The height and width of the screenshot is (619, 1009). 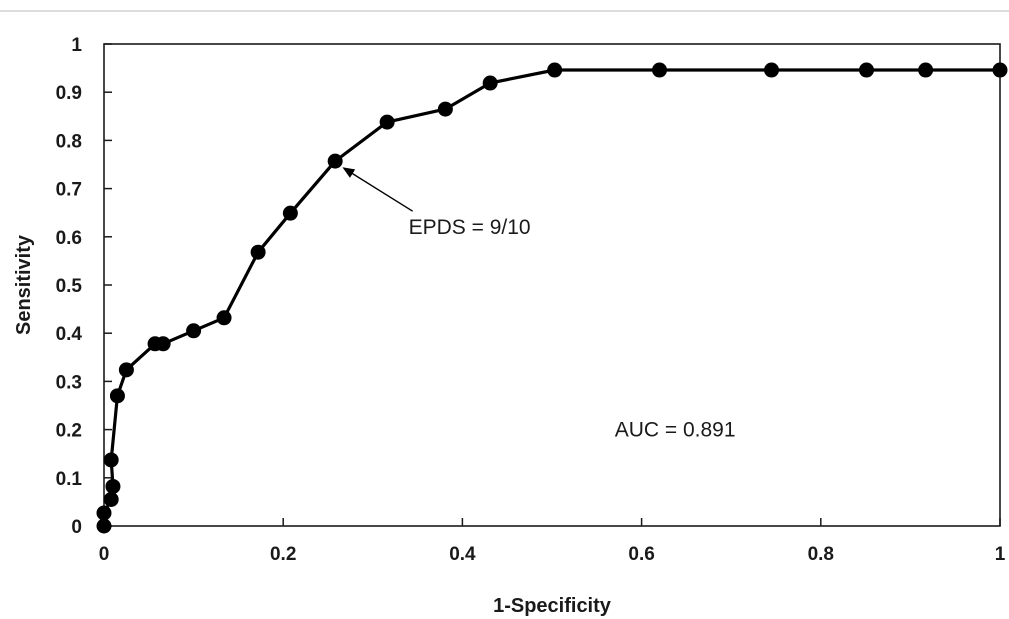 What do you see at coordinates (69, 141) in the screenshot?
I see `y-tick-label: 0.8` at bounding box center [69, 141].